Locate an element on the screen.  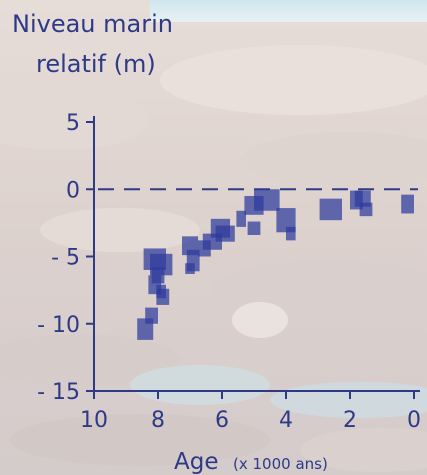
y-tick-label: 0 is located at coordinates (73, 190).